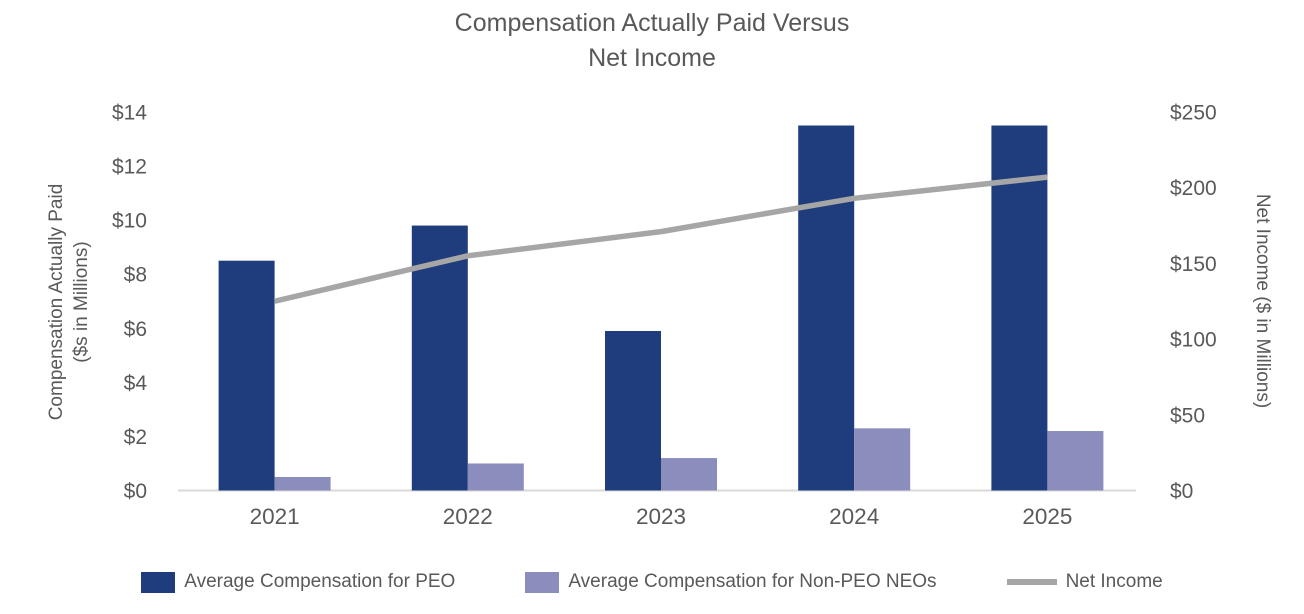 The image size is (1304, 614). I want to click on y-axis-left-tick-label: $2, so click(135, 437).